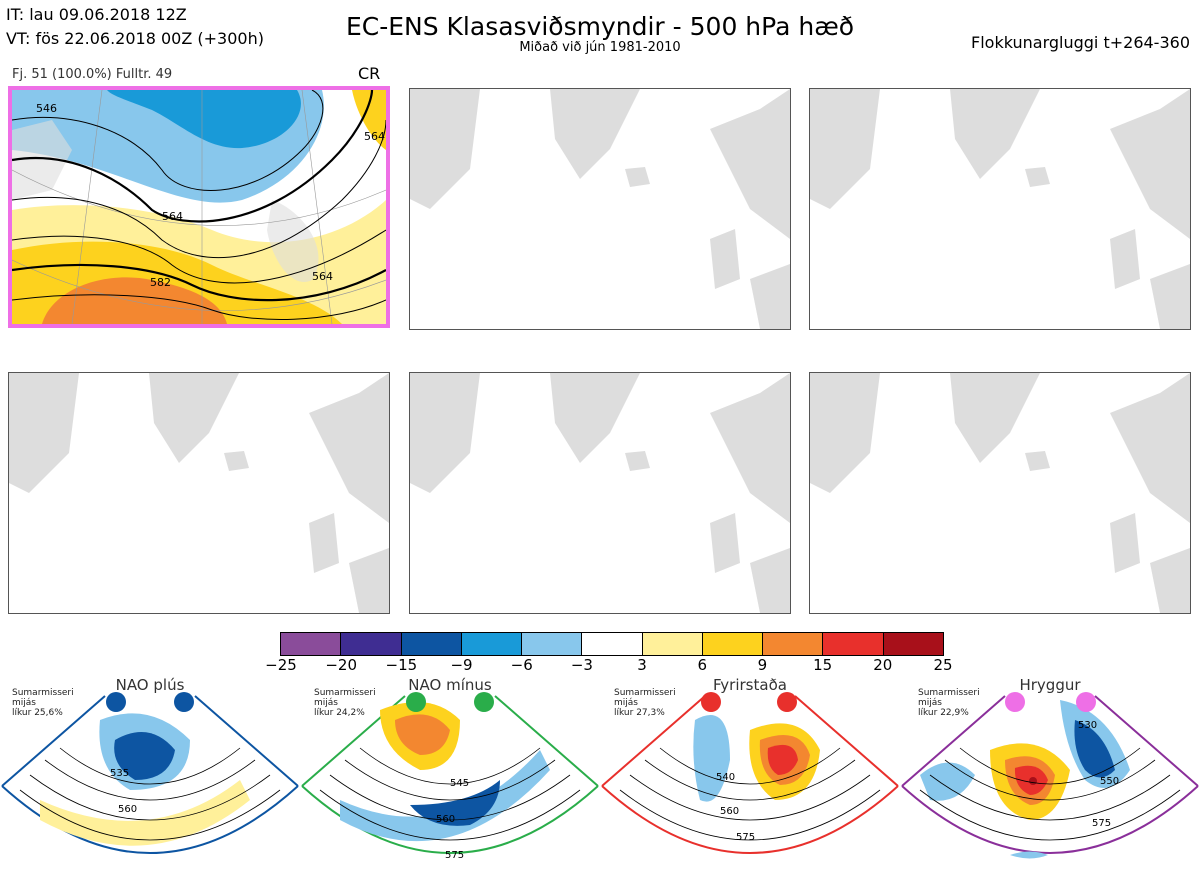 This screenshot has width=1200, height=871. Describe the element at coordinates (96, 14) in the screenshot. I see `initial-time: IT: lau 09.06.2018 12Z` at that location.